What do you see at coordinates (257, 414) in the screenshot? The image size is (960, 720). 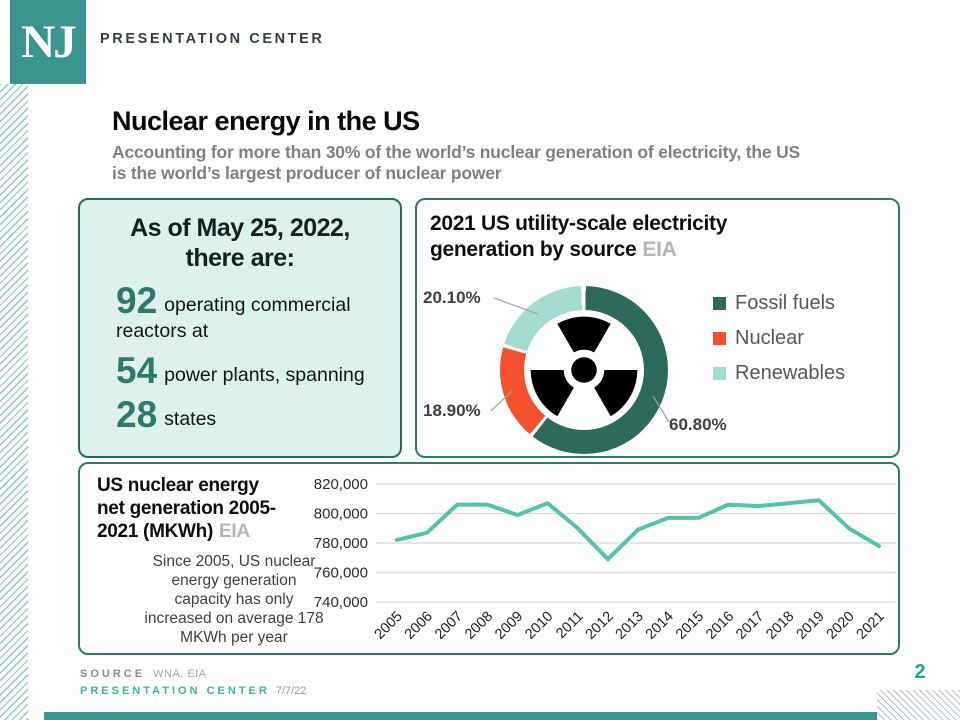 I see `stat-states: 28 states` at bounding box center [257, 414].